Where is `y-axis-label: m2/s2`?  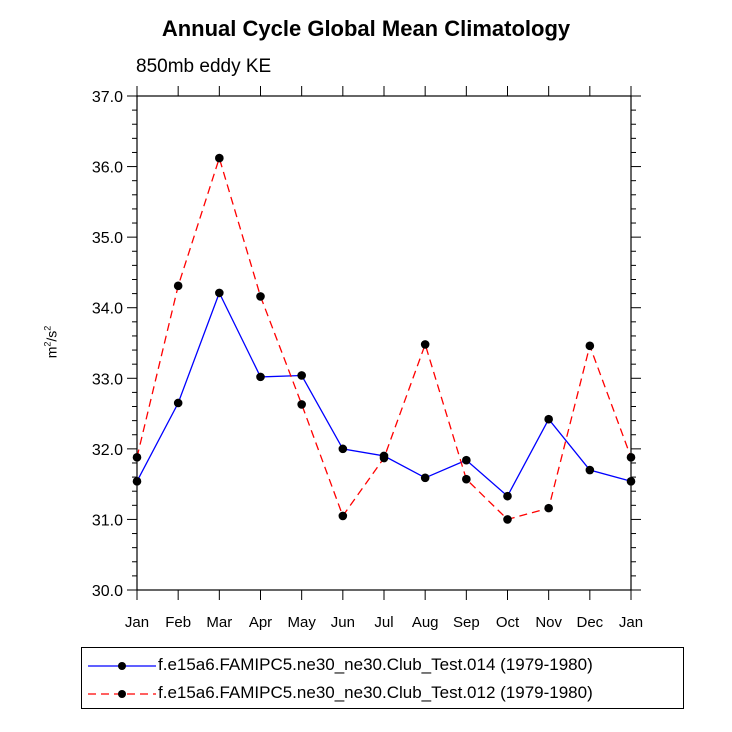
y-axis-label: m2/s2 is located at coordinates (51, 342).